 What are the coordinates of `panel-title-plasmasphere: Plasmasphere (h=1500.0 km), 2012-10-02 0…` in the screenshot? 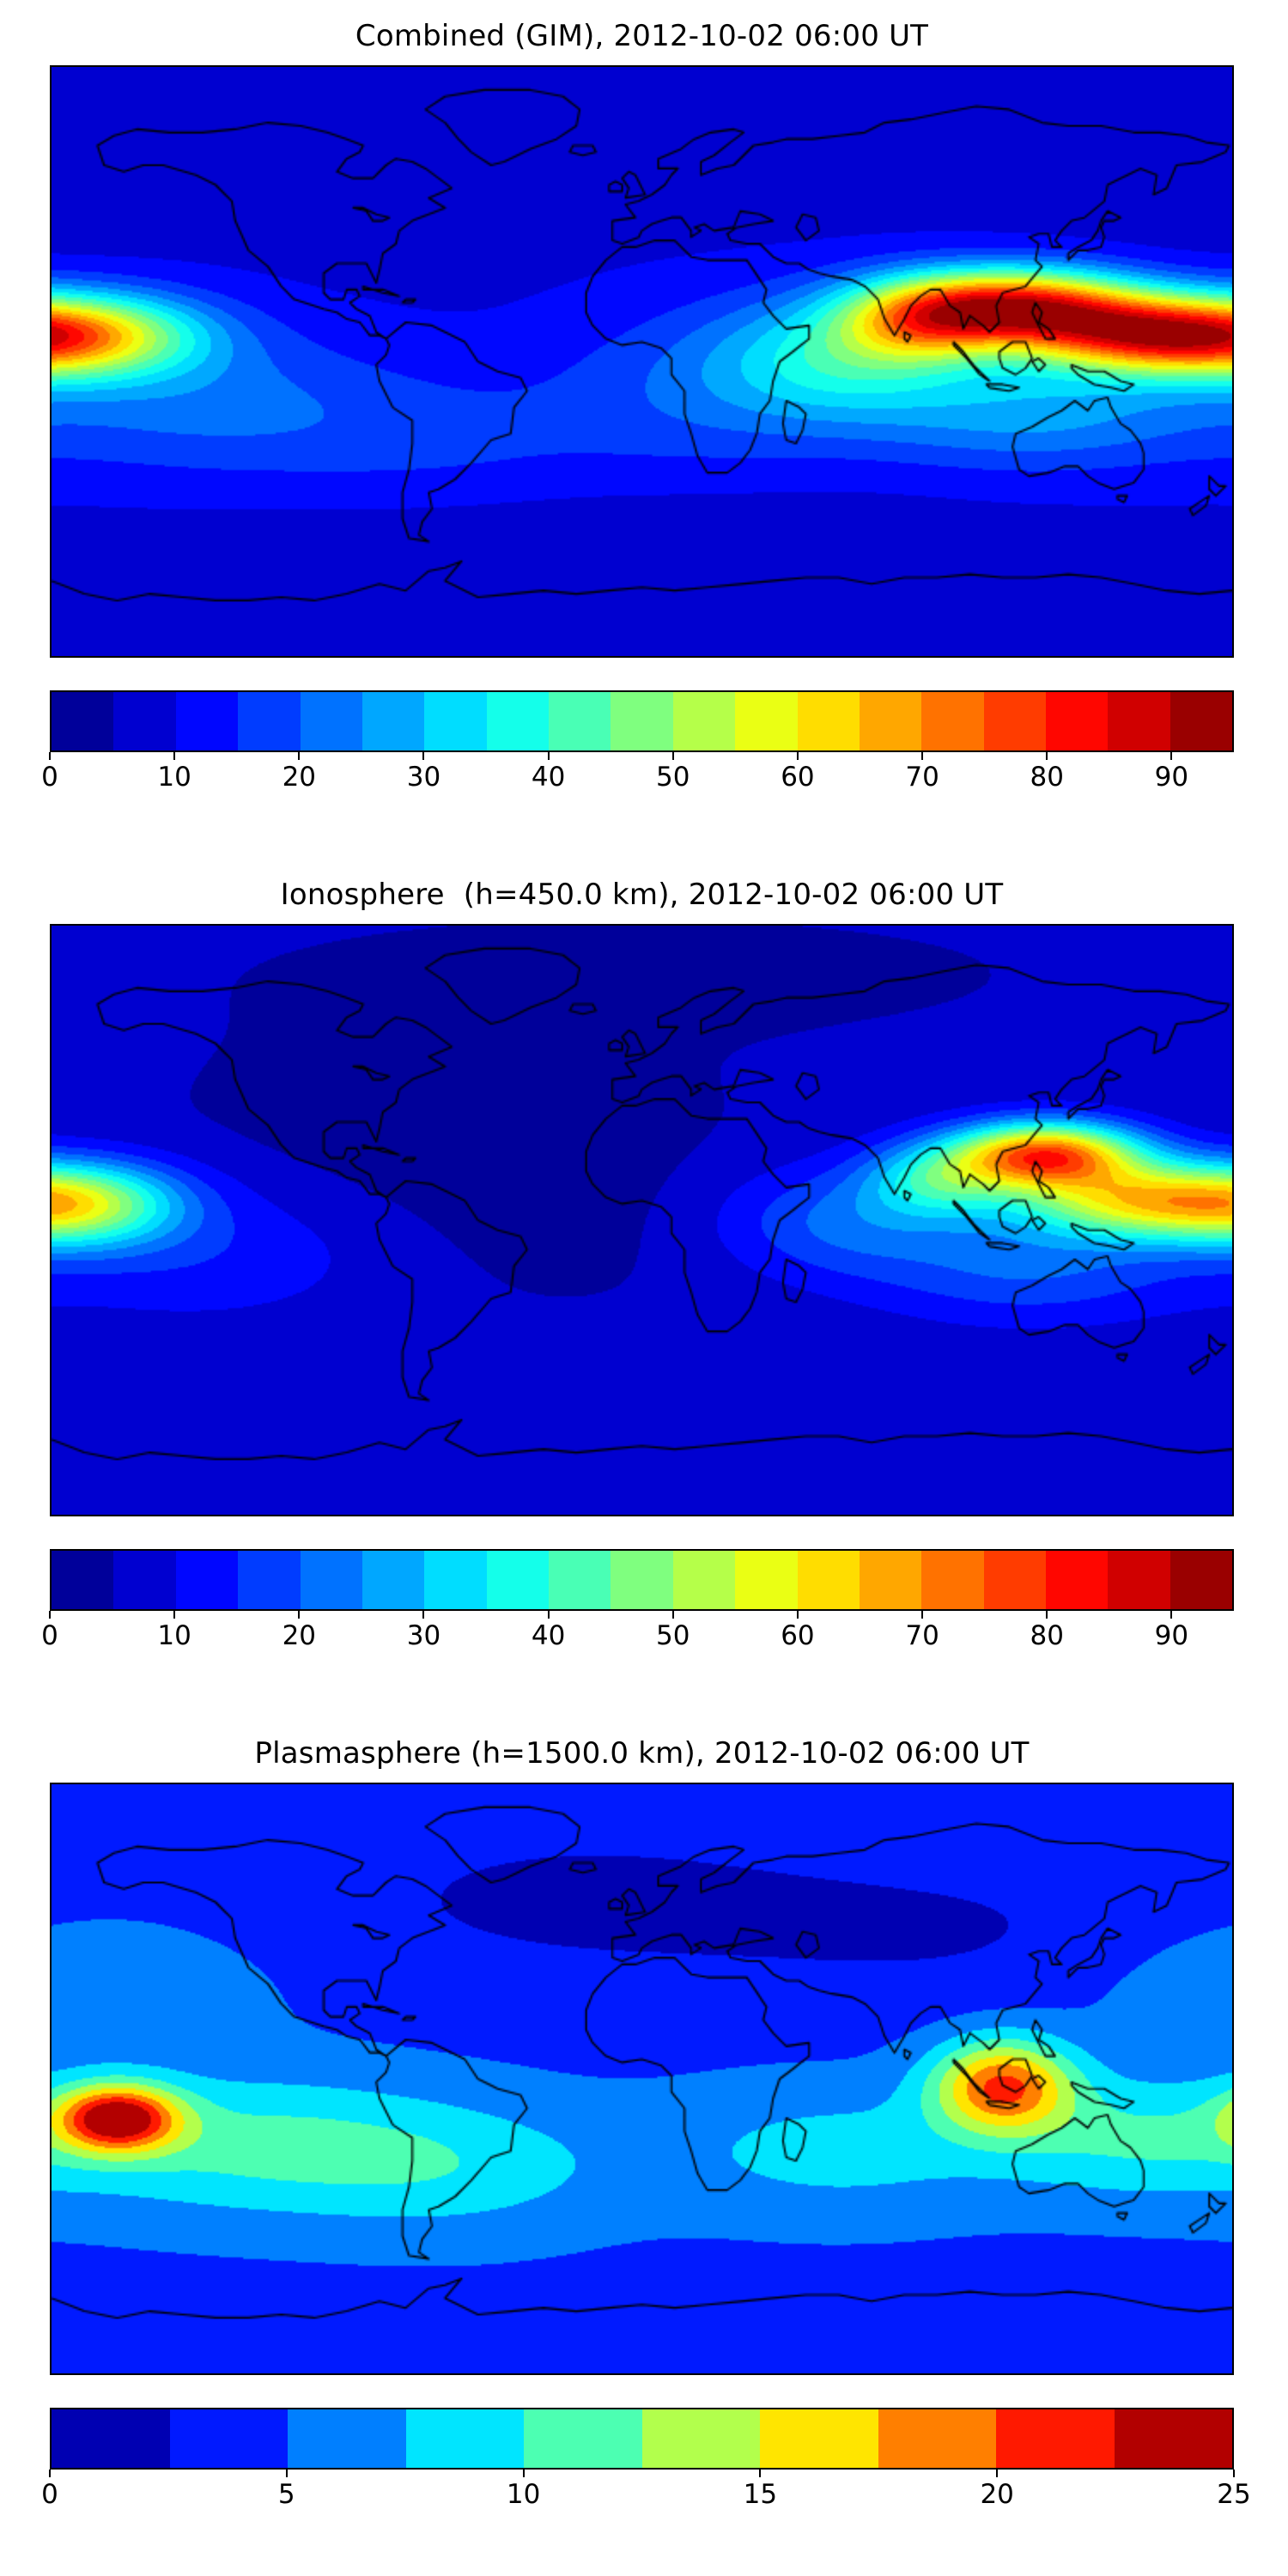 It's located at (642, 1753).